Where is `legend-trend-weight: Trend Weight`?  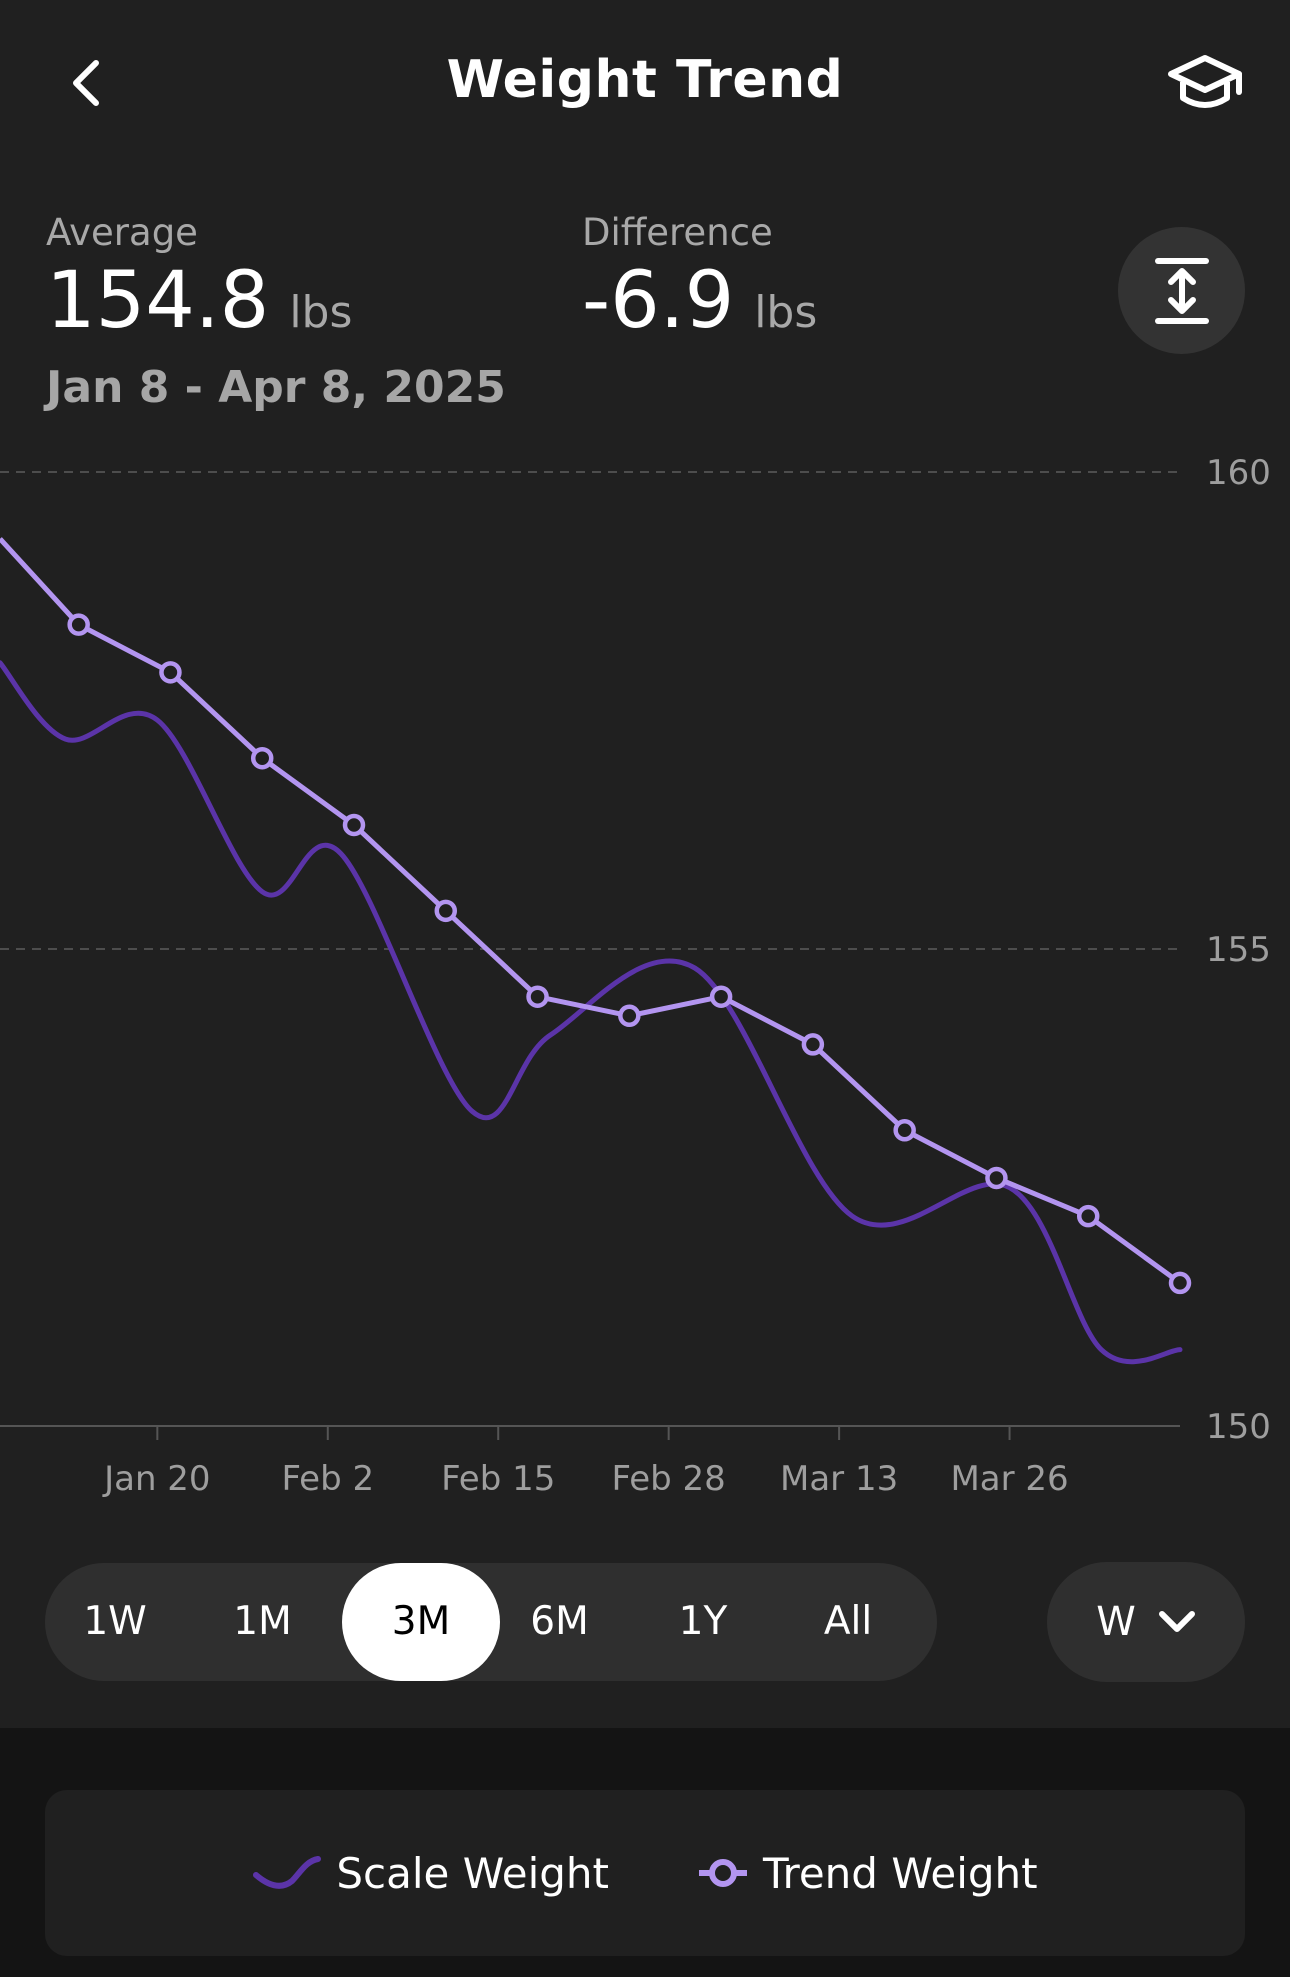 legend-trend-weight: Trend Weight is located at coordinates (867, 1873).